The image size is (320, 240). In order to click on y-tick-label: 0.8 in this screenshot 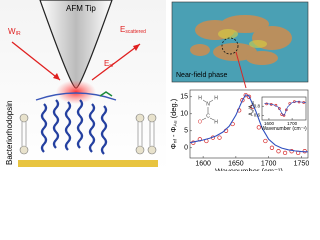, I will do `click(257, 105)`.